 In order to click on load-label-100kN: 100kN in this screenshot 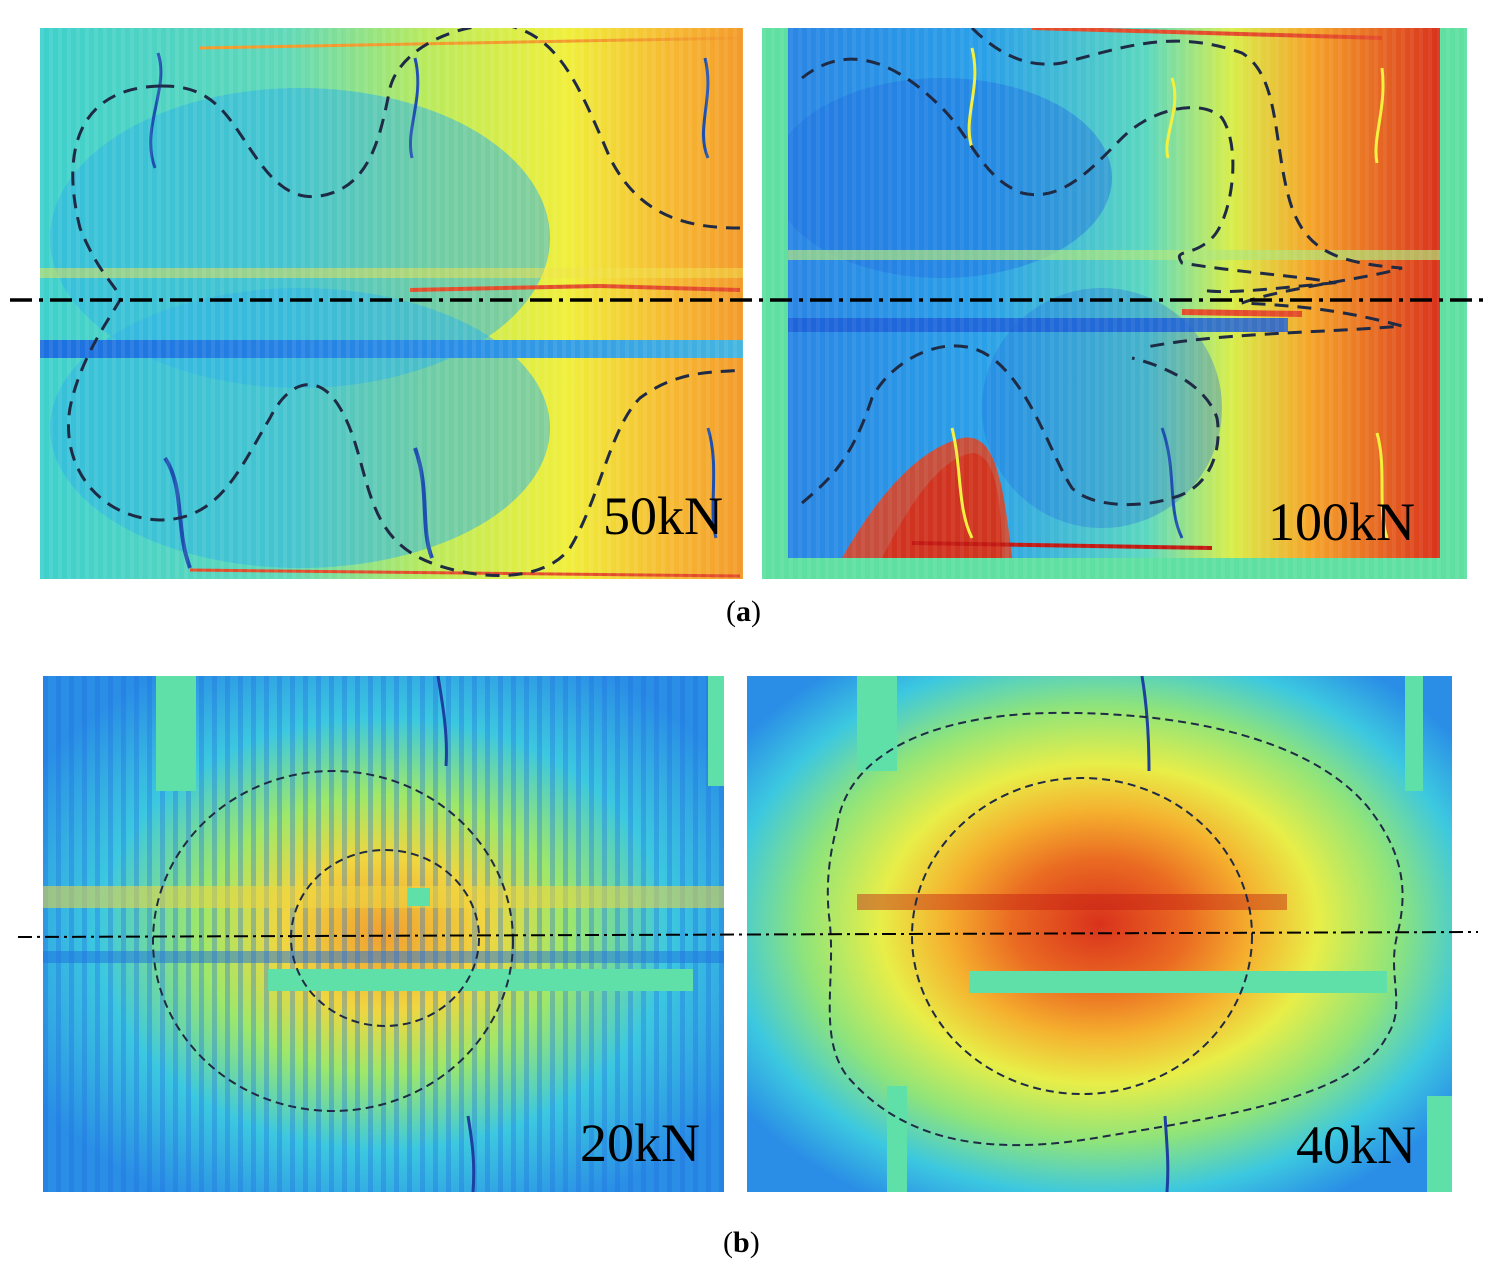, I will do `click(1341, 522)`.